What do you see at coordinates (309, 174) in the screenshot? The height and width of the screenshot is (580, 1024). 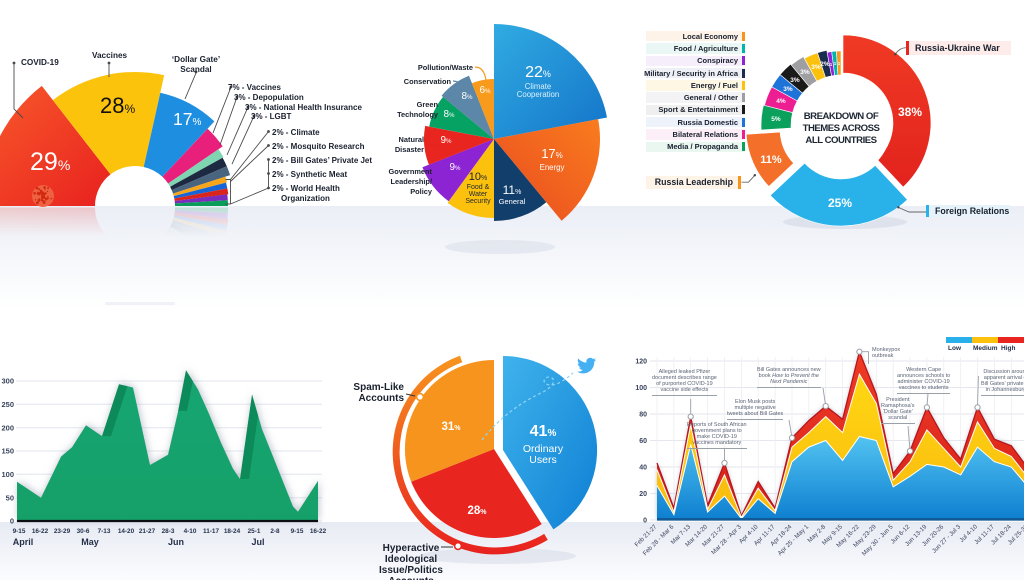 I see `svg-text: 2% - Synthetic Meat` at bounding box center [309, 174].